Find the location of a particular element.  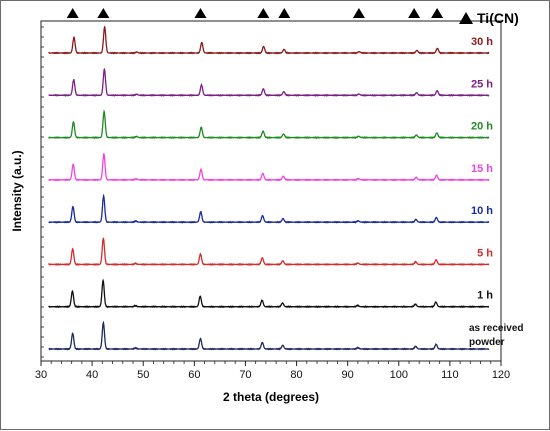

series-label: as received is located at coordinates (496, 328).